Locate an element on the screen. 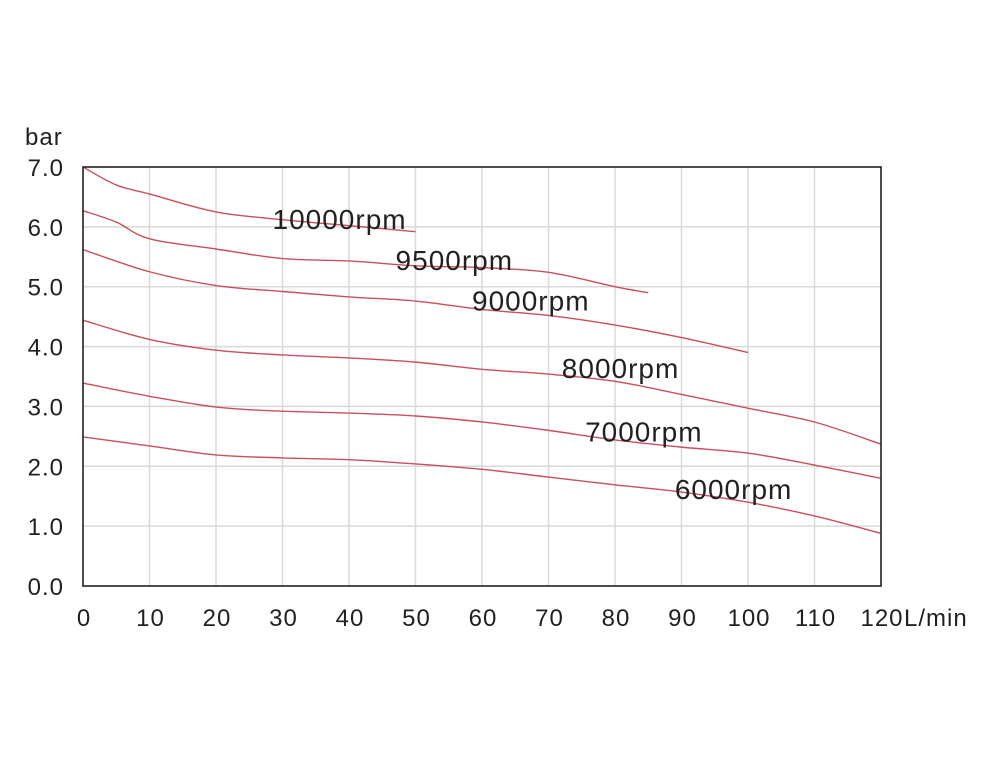 This screenshot has height=760, width=1000. series-label-7000rpm: 7000rpm is located at coordinates (644, 432).